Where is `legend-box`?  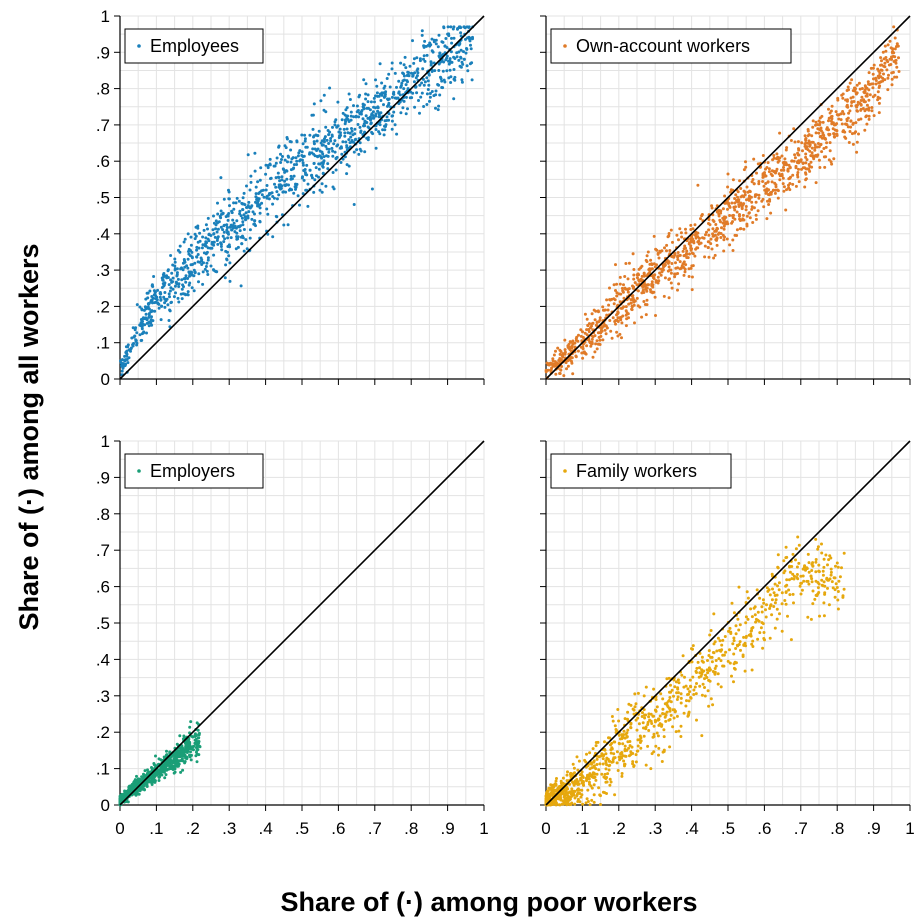
legend-box is located at coordinates (194, 46).